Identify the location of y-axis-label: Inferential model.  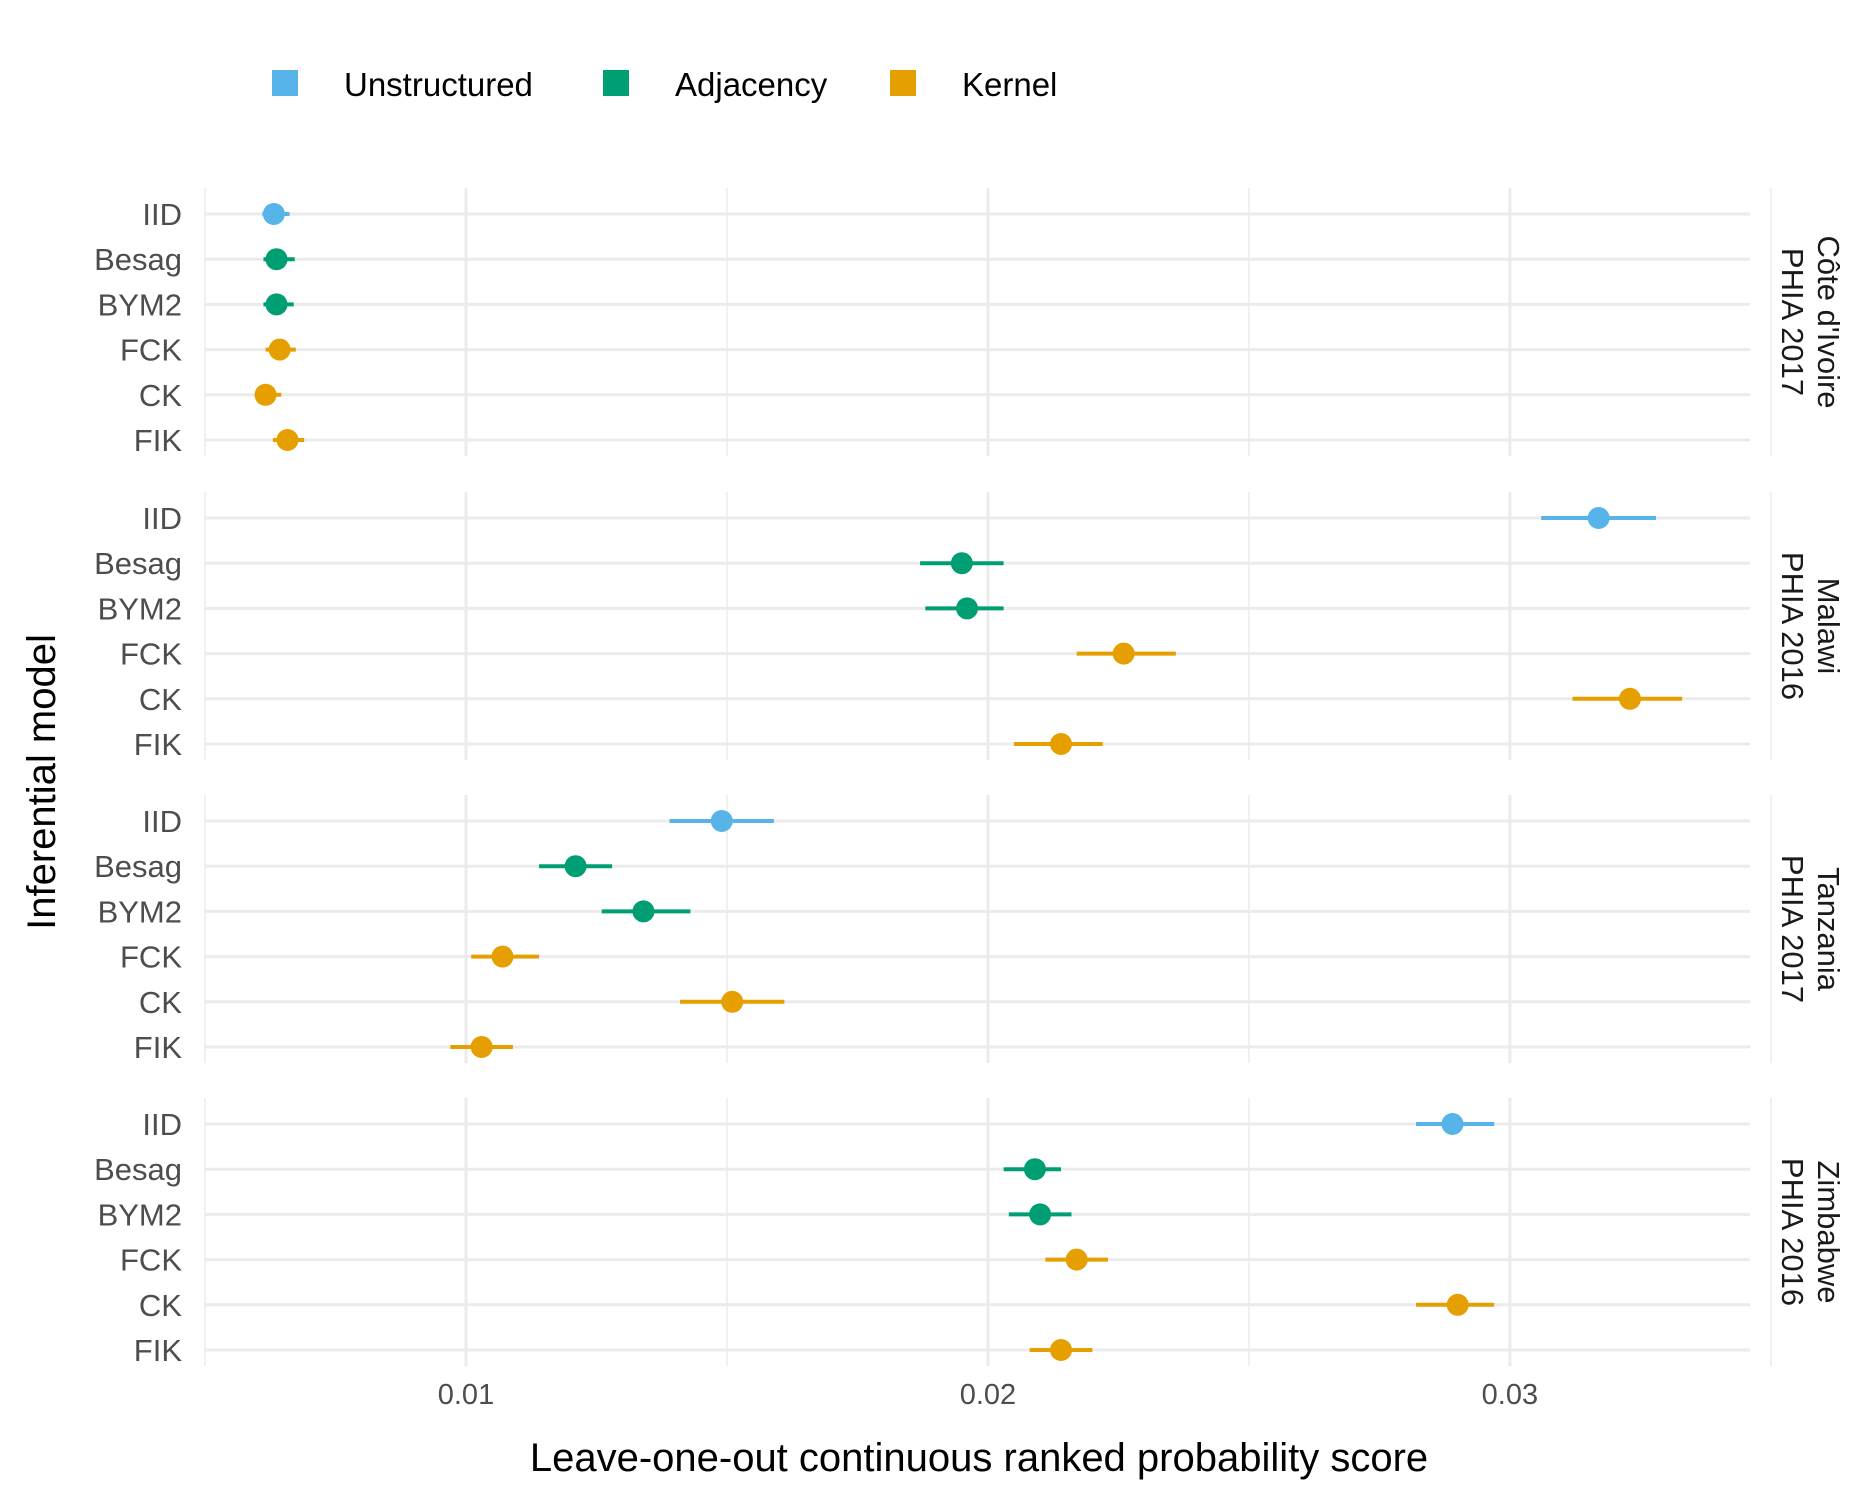
(42, 782).